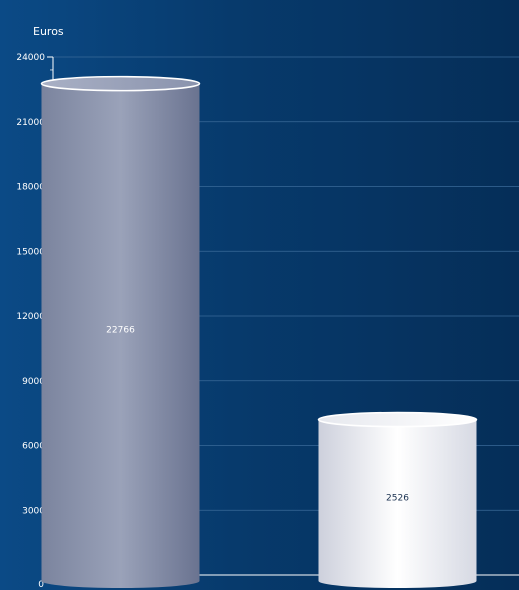 The image size is (519, 590). Describe the element at coordinates (30, 58) in the screenshot. I see `y-tick-label: 24000` at that location.